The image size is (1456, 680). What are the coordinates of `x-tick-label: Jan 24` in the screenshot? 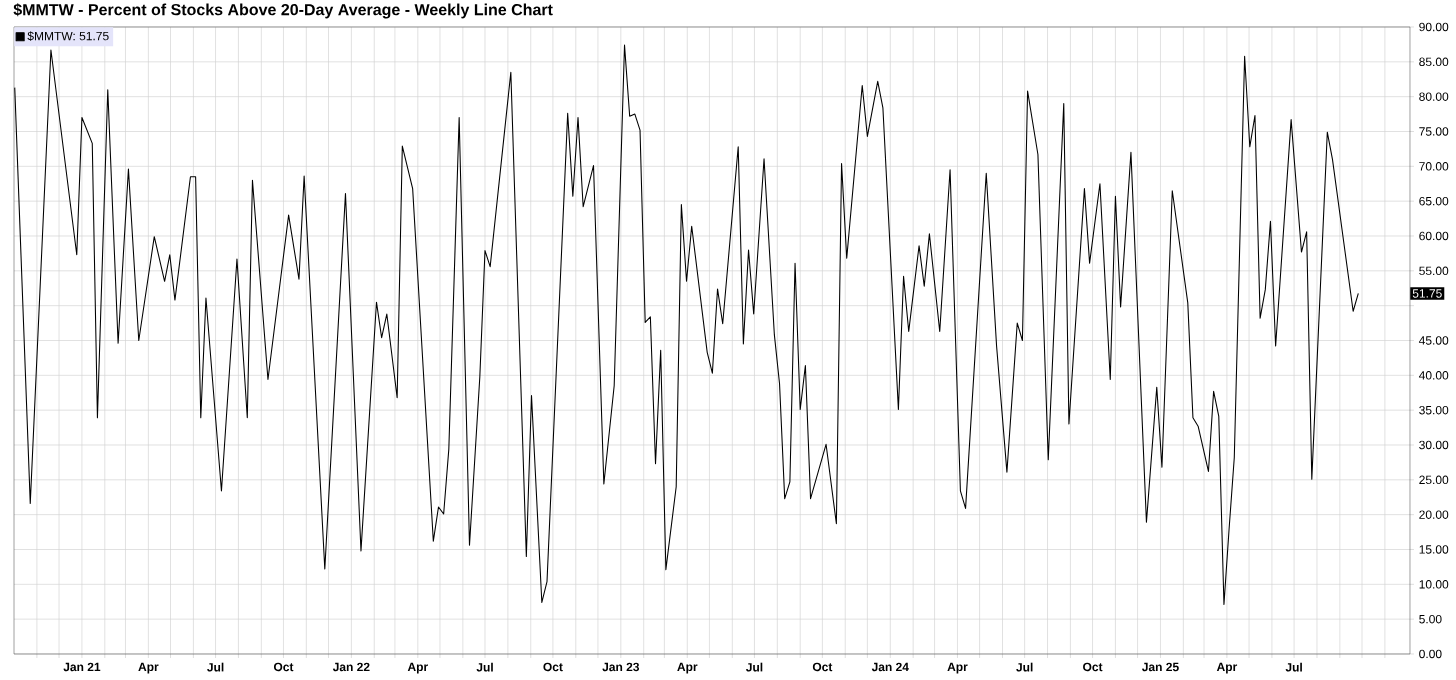 It's located at (890, 667).